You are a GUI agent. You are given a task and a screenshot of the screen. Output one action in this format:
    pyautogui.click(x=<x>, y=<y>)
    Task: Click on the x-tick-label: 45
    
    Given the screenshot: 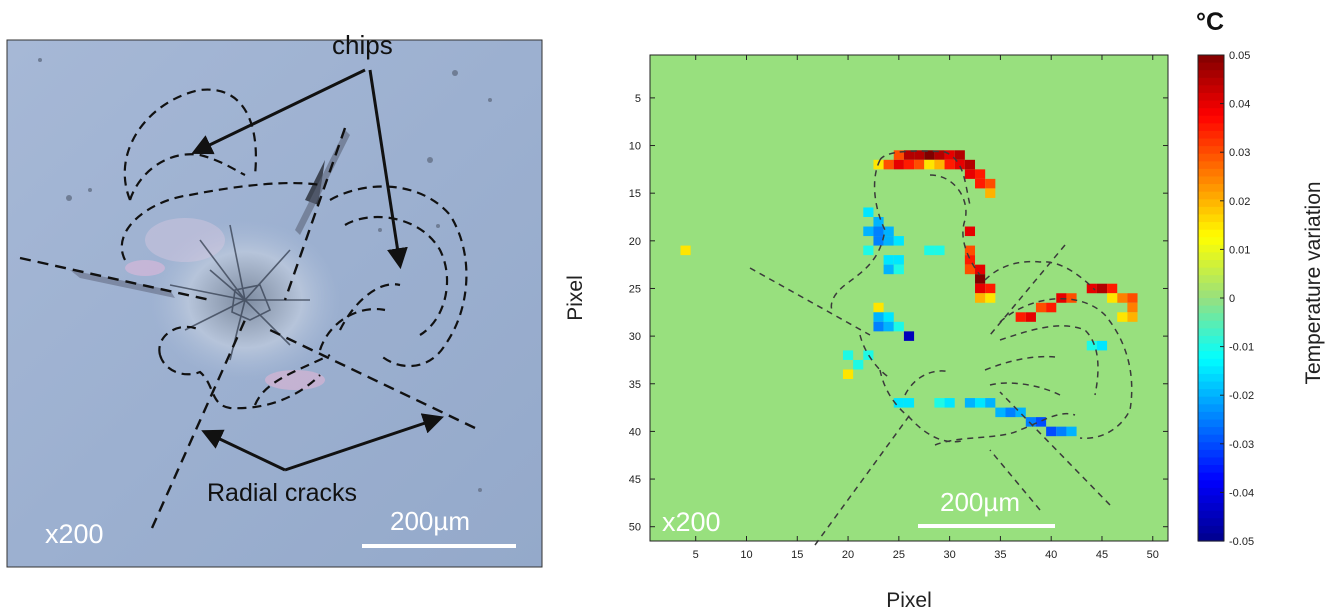 What is the action you would take?
    pyautogui.click(x=1102, y=555)
    